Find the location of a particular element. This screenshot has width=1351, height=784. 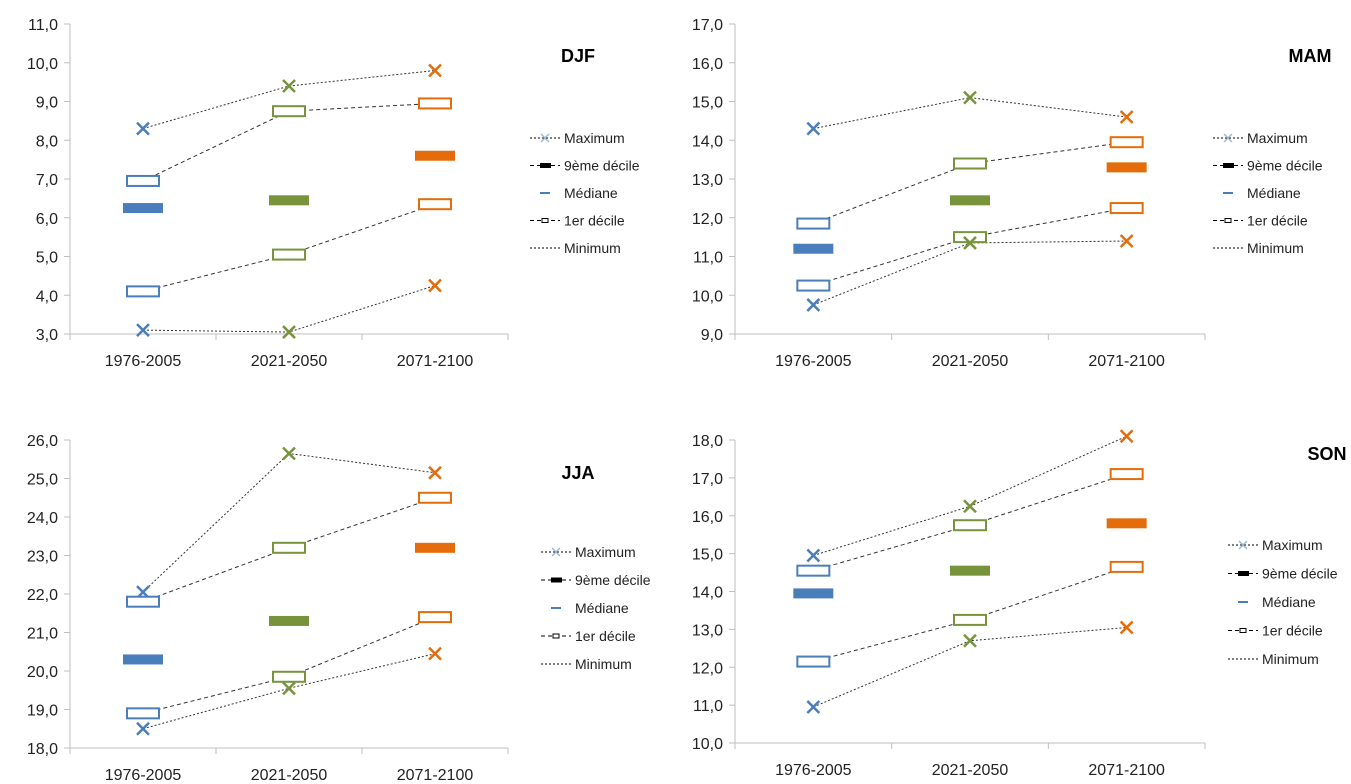

legend-label: Minimum is located at coordinates (592, 248).